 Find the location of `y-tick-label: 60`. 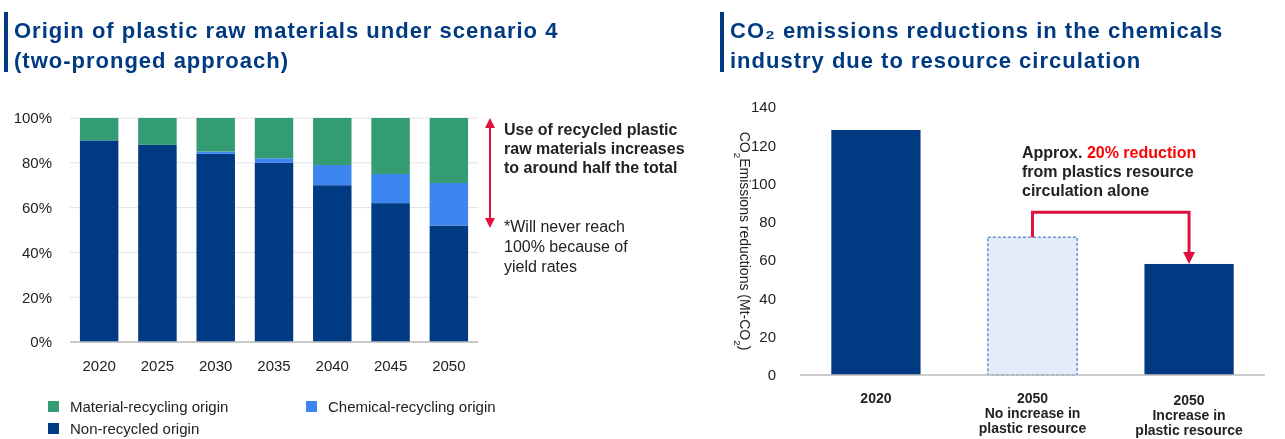

y-tick-label: 60 is located at coordinates (767, 260).